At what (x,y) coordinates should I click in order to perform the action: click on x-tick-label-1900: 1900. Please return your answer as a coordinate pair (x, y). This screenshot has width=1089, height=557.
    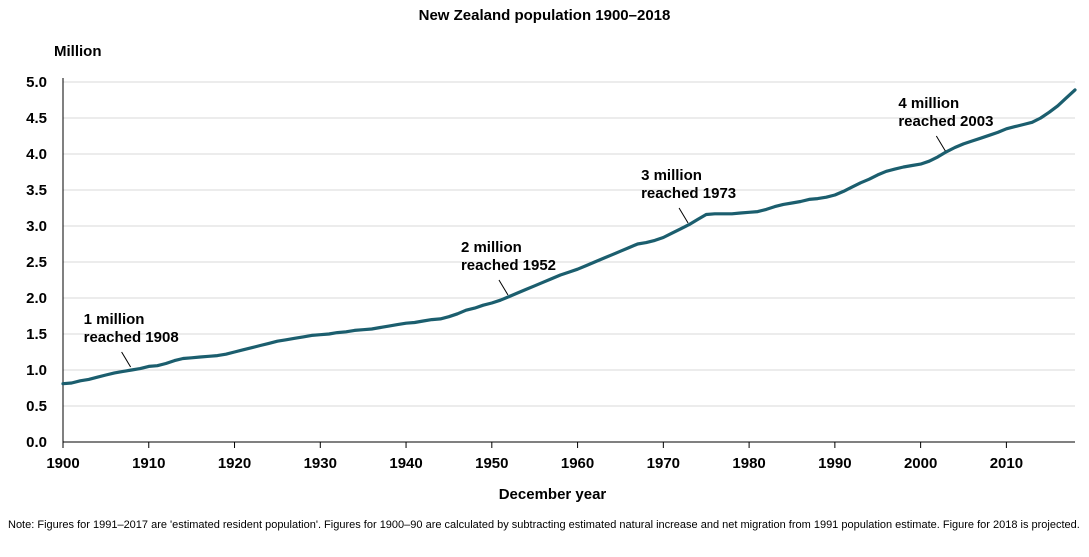
    Looking at the image, I should click on (62, 463).